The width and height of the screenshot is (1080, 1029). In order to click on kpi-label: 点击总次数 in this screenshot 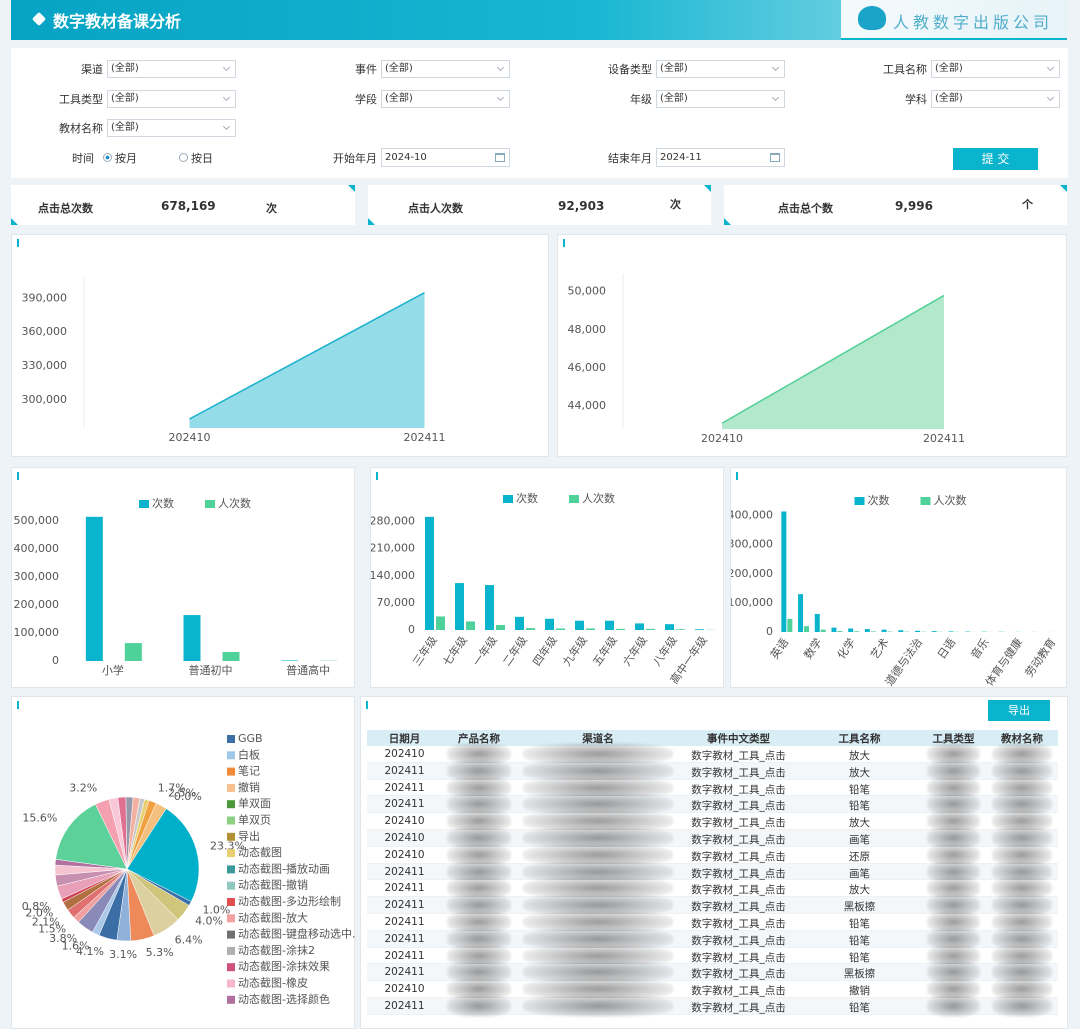, I will do `click(65, 208)`.